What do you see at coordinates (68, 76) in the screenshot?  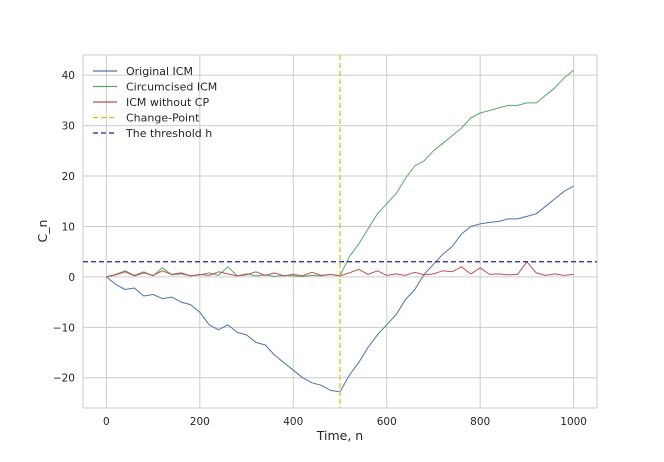 I see `y-tick-label: 40` at bounding box center [68, 76].